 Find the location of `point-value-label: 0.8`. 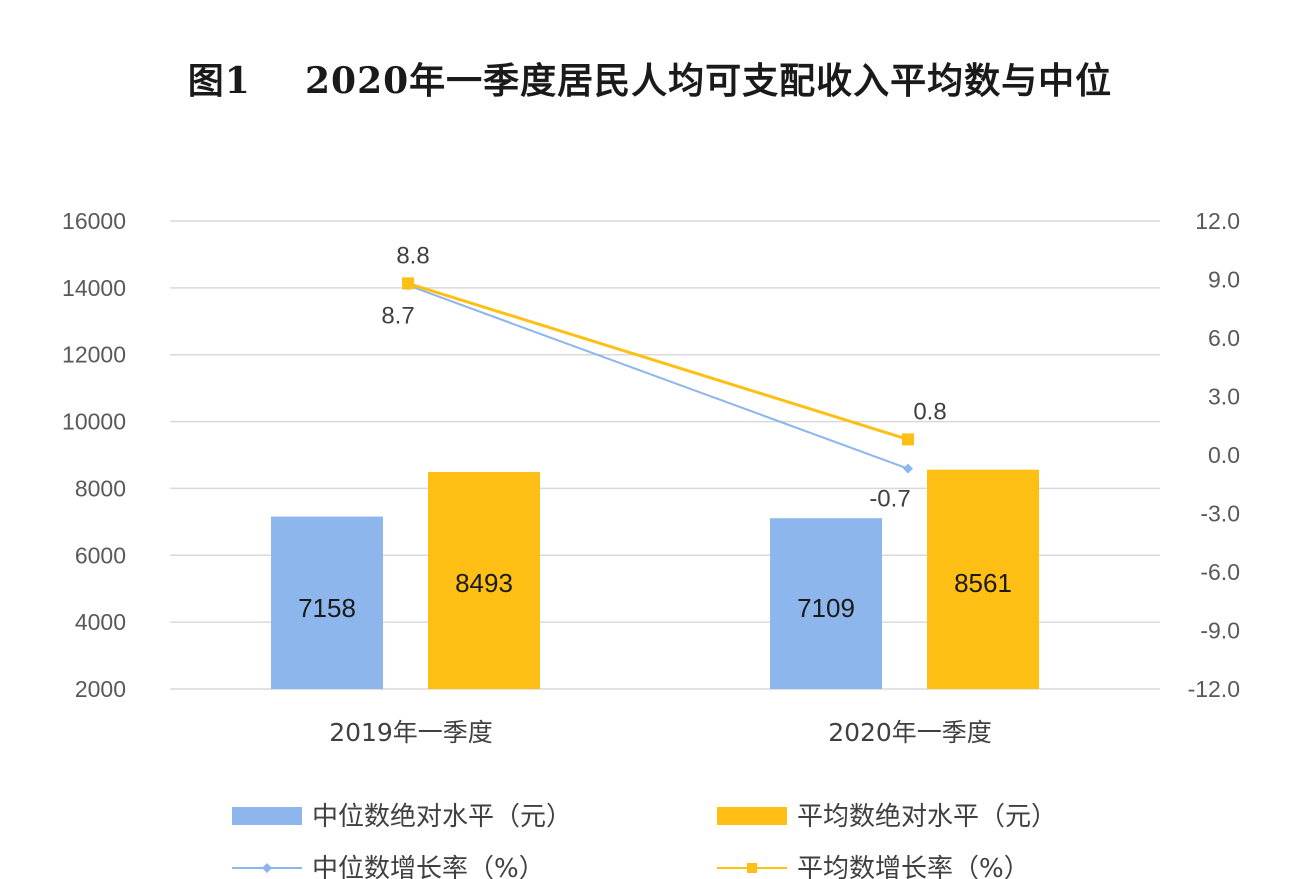

point-value-label: 0.8 is located at coordinates (929, 411).